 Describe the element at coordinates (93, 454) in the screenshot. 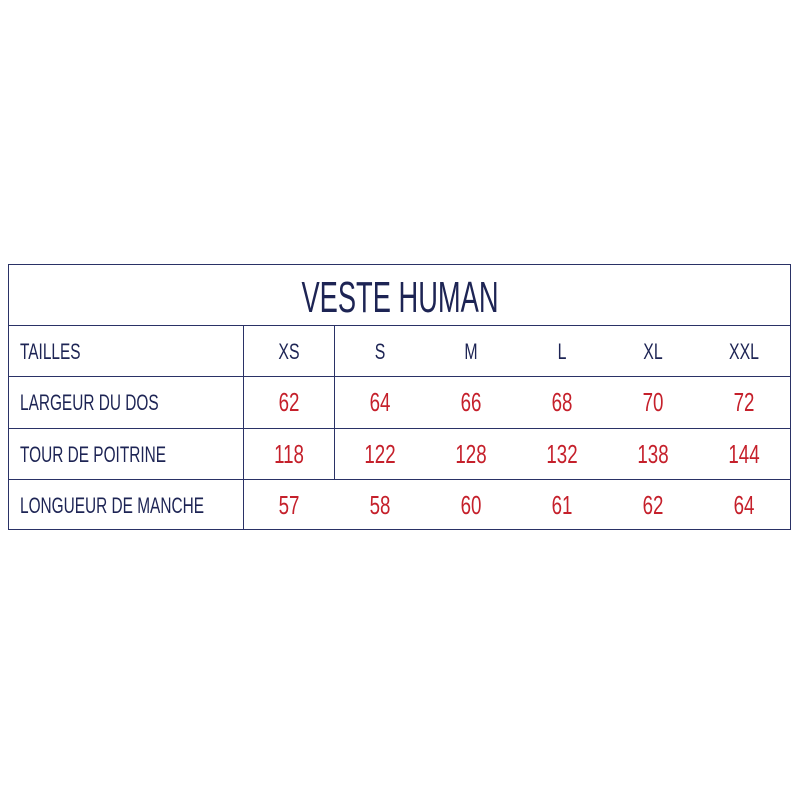

I see `row-label: TOUR DE POITRINE` at that location.